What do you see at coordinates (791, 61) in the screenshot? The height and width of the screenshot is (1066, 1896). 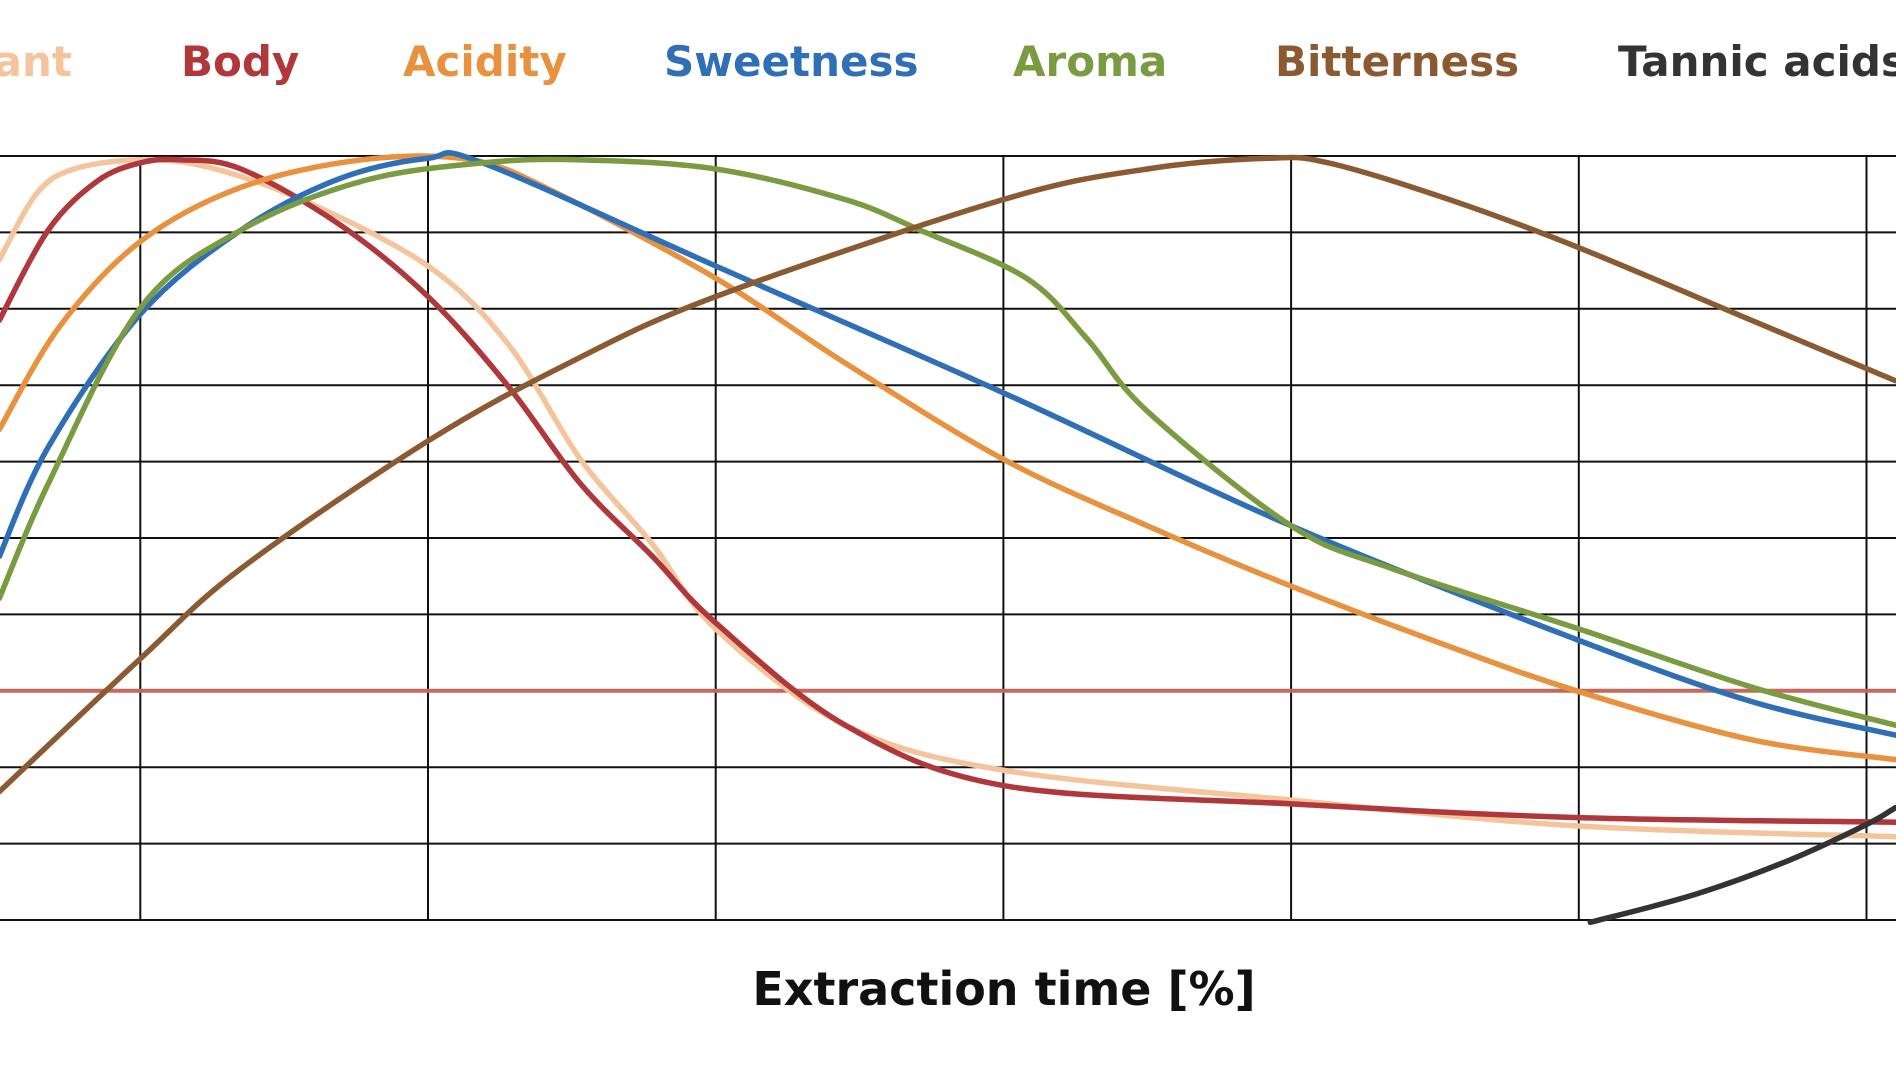 I see `legend-item-sweetness: Sweetness` at bounding box center [791, 61].